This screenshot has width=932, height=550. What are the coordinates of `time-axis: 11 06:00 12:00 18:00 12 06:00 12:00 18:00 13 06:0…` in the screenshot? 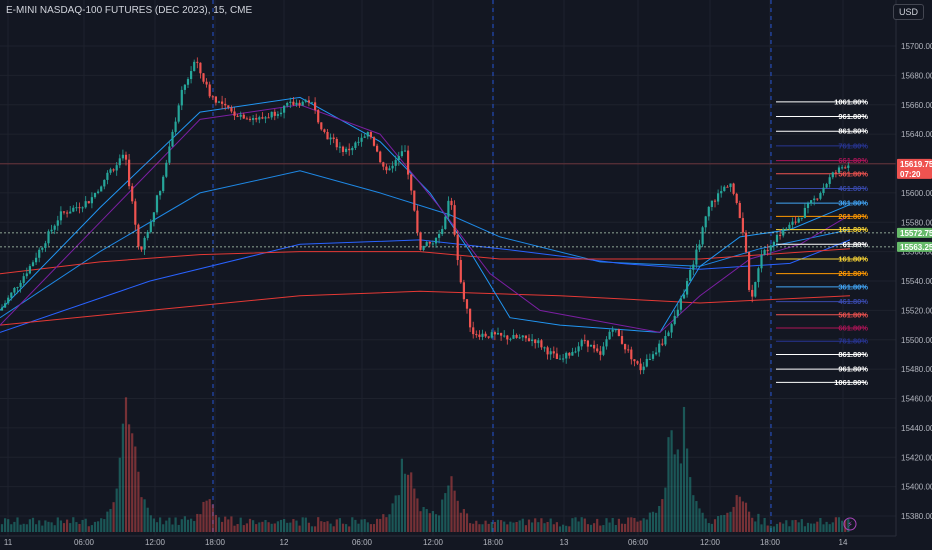 It's located at (448, 541).